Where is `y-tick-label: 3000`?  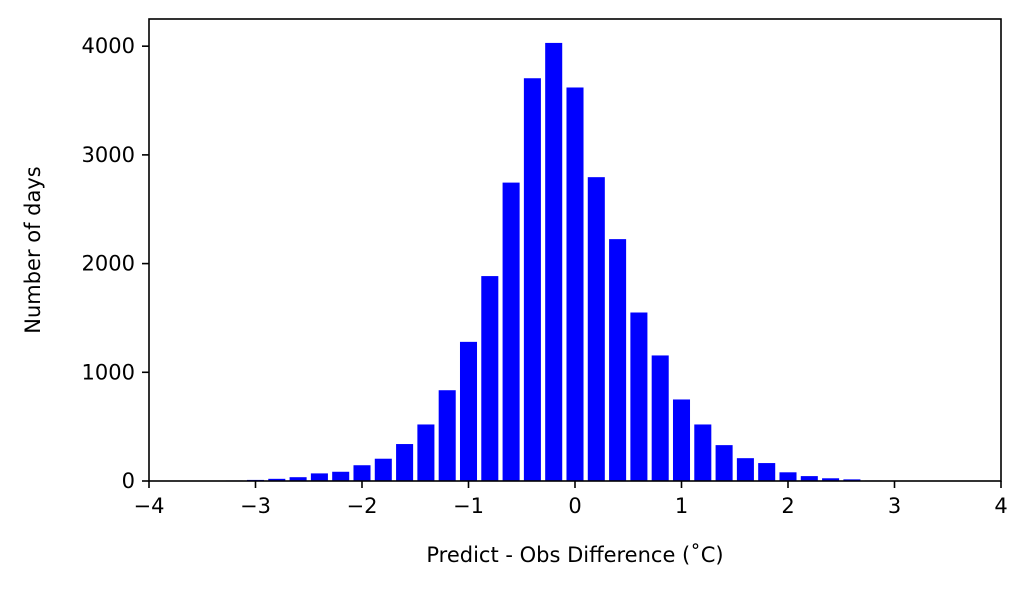
y-tick-label: 3000 is located at coordinates (108, 155).